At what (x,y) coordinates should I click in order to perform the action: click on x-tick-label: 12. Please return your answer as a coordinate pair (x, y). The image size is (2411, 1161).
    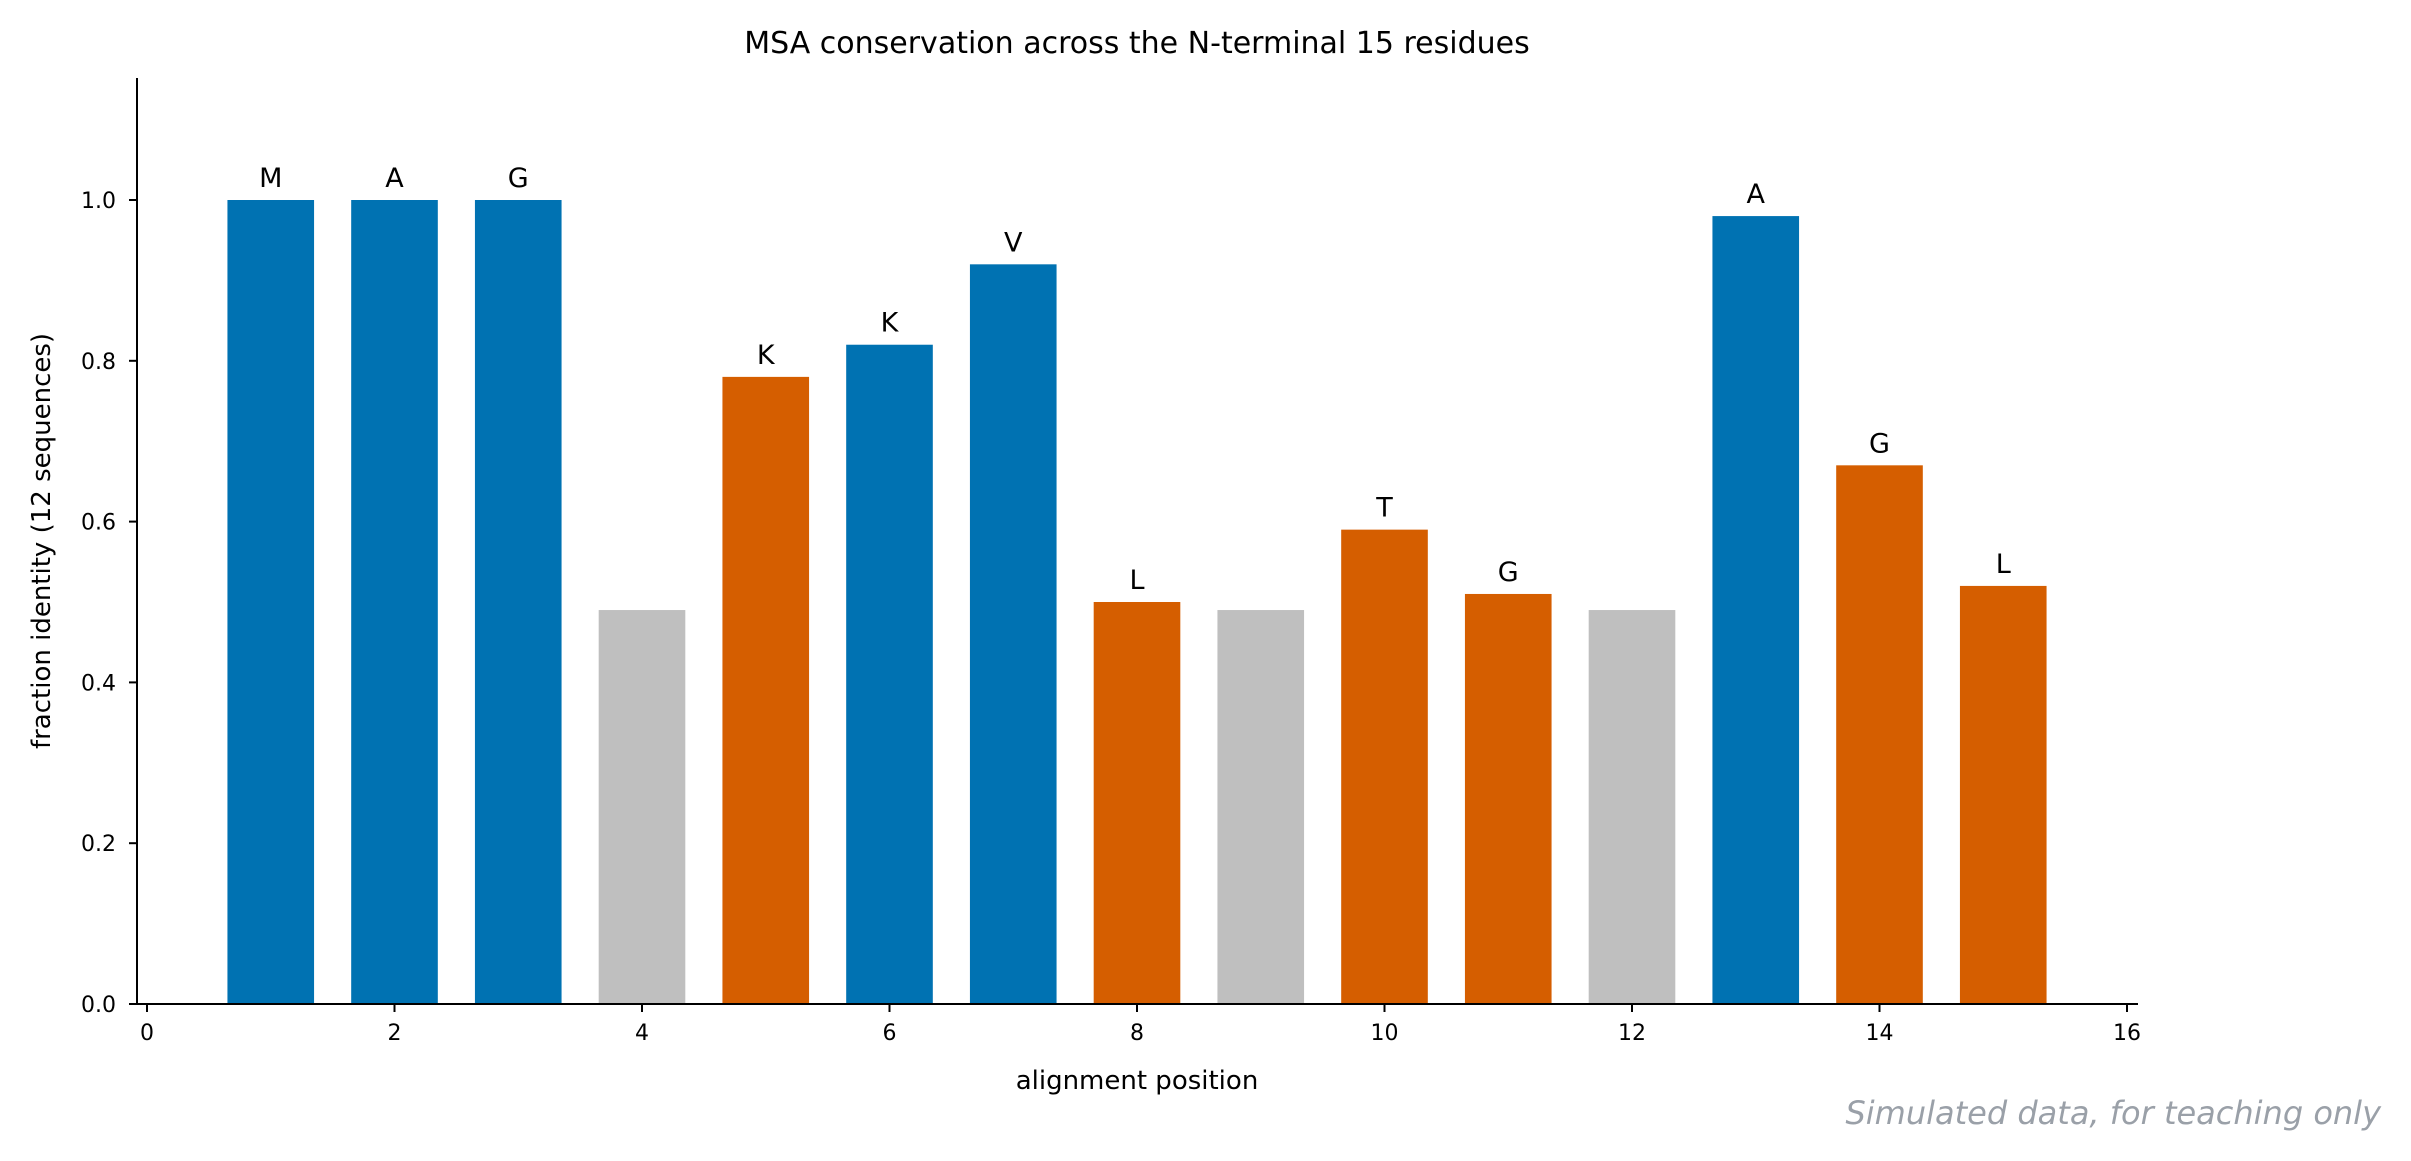
    Looking at the image, I should click on (1632, 1033).